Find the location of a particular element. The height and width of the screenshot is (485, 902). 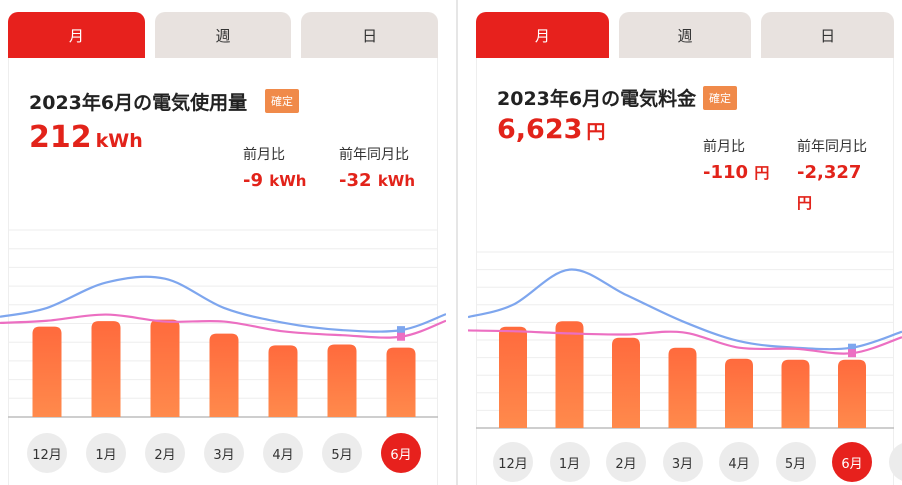

usage-value: 212 kWh is located at coordinates (86, 137).